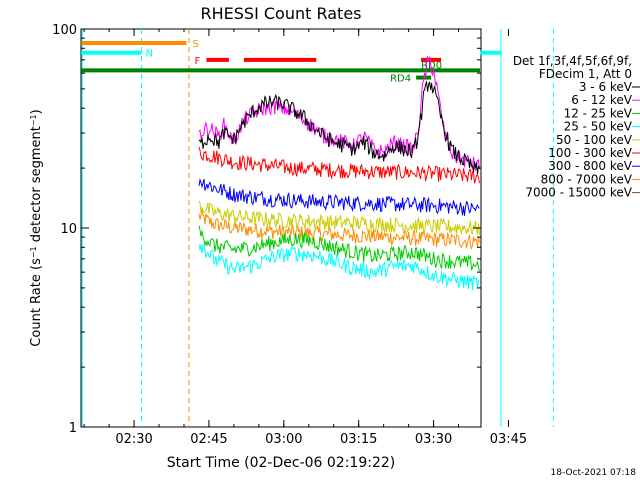 The image size is (640, 480). I want to click on y-axis-label: Count Rate (s−1 detector segment−1), so click(37, 227).